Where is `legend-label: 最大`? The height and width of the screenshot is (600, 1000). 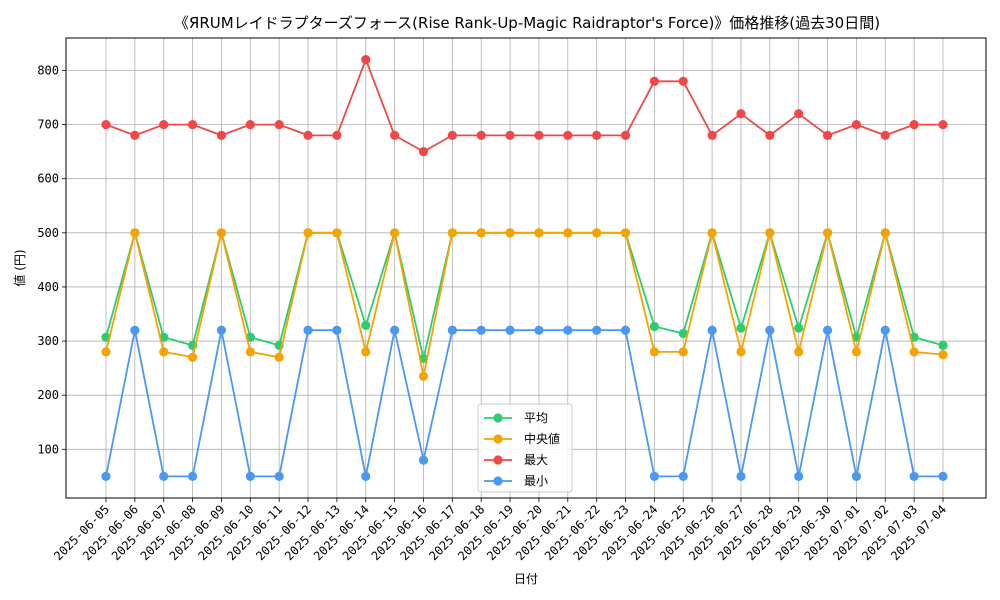
legend-label: 最大 is located at coordinates (536, 460).